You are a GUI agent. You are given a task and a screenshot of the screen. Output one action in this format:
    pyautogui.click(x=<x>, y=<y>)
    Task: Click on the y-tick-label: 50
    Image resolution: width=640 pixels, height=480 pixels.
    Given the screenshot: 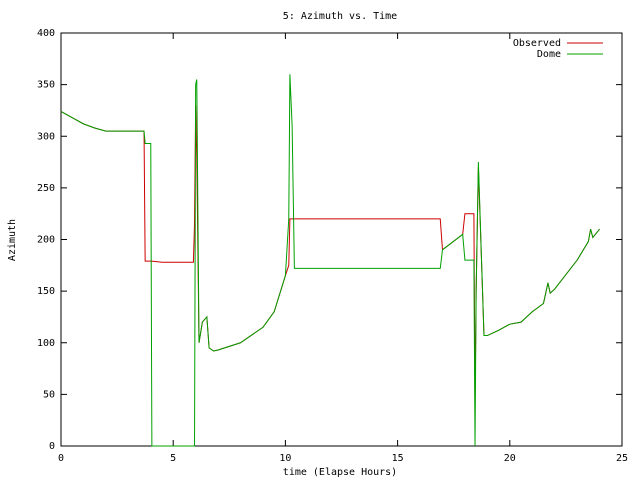 What is the action you would take?
    pyautogui.click(x=49, y=394)
    